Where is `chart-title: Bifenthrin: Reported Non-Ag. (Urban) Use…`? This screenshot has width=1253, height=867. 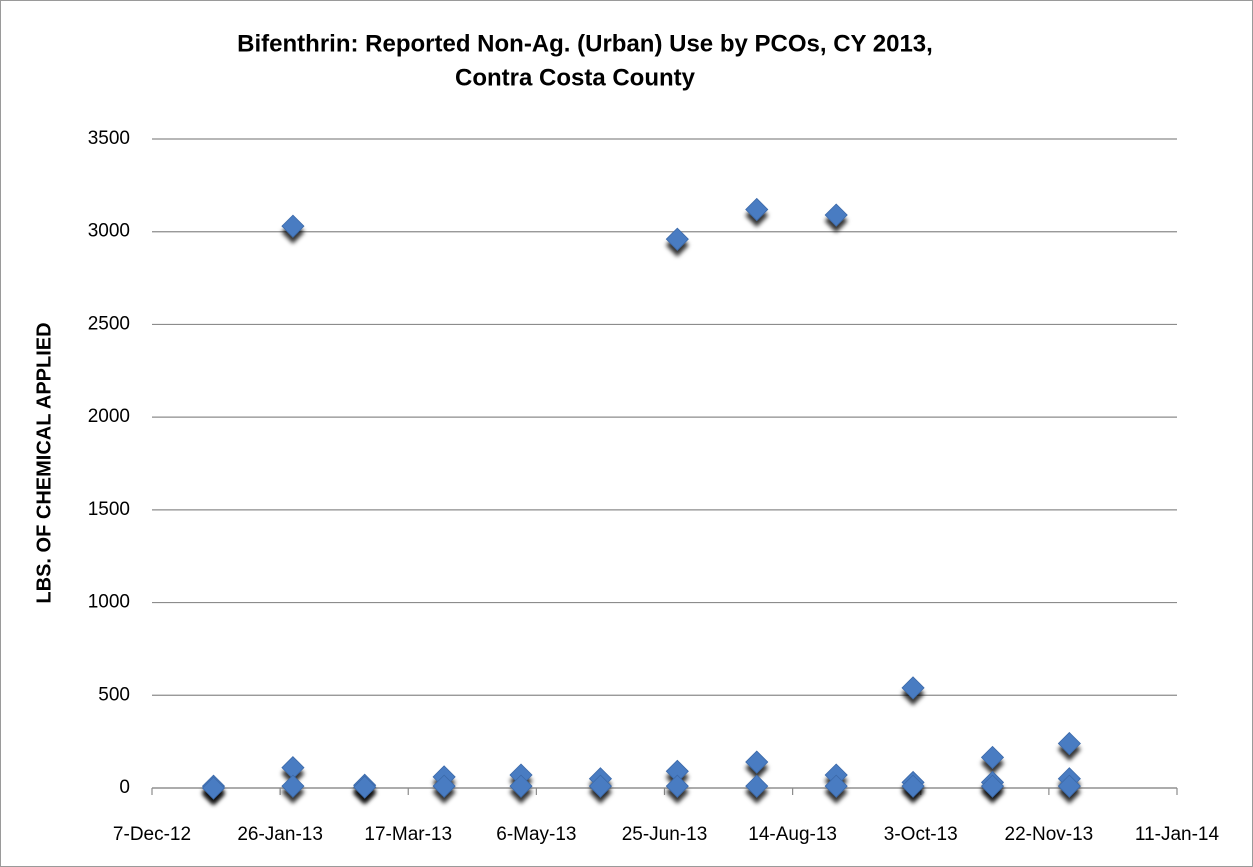 chart-title: Bifenthrin: Reported Non-Ag. (Urban) Use… is located at coordinates (585, 43).